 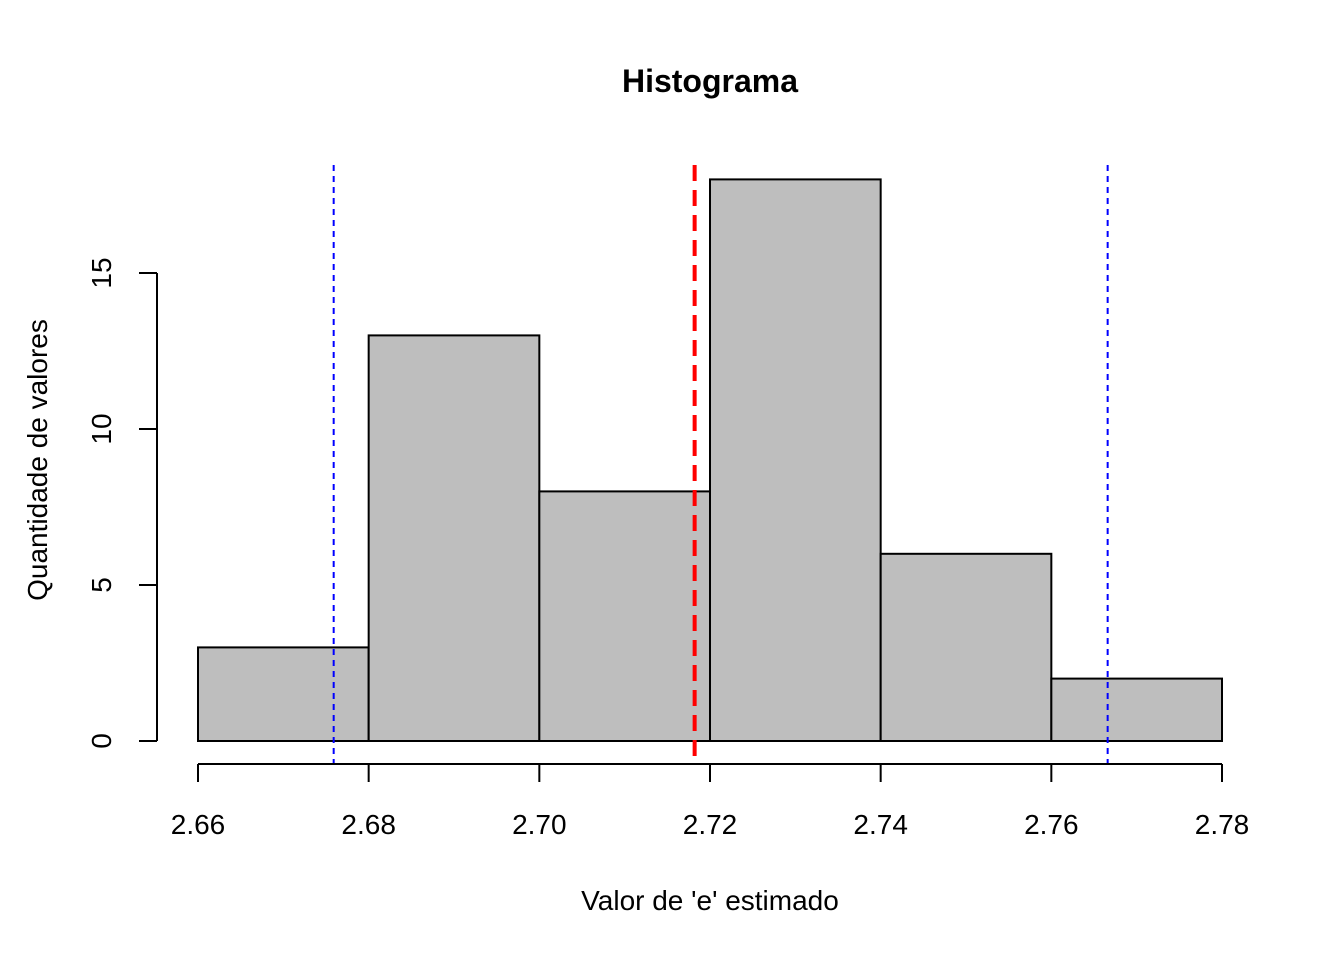 What do you see at coordinates (101, 272) in the screenshot?
I see `y-tick-label: 15` at bounding box center [101, 272].